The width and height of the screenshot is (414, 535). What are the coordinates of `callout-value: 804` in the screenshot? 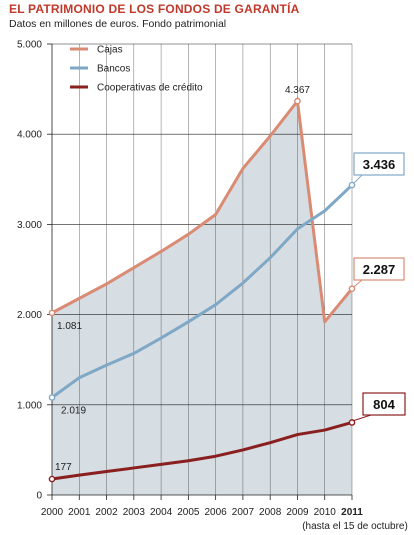 It's located at (384, 404).